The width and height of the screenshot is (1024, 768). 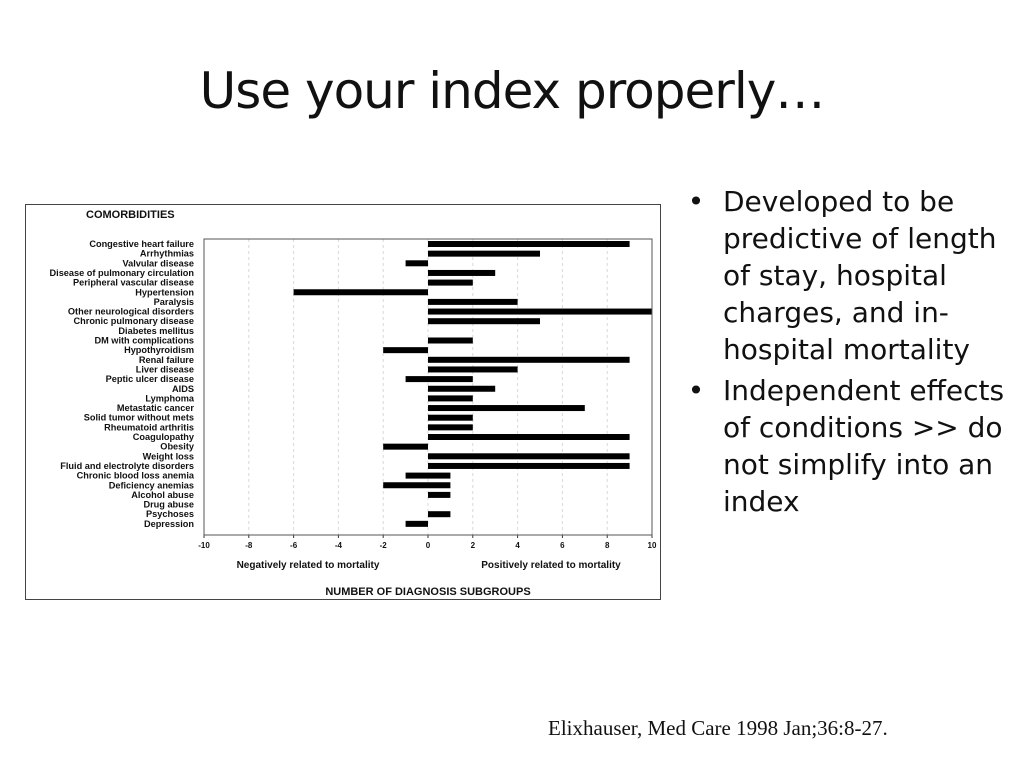 I want to click on category-label: AIDS, so click(x=183, y=389).